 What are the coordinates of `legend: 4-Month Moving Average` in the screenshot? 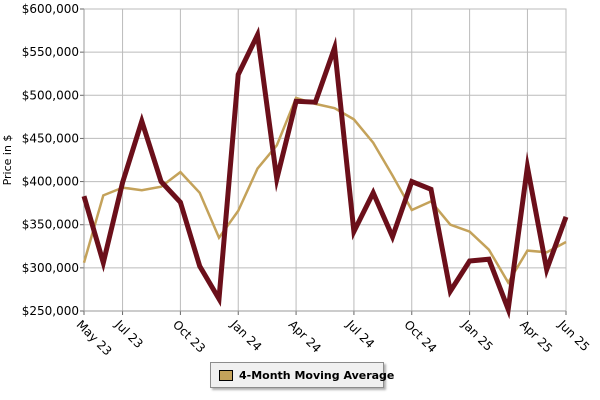 It's located at (302, 375).